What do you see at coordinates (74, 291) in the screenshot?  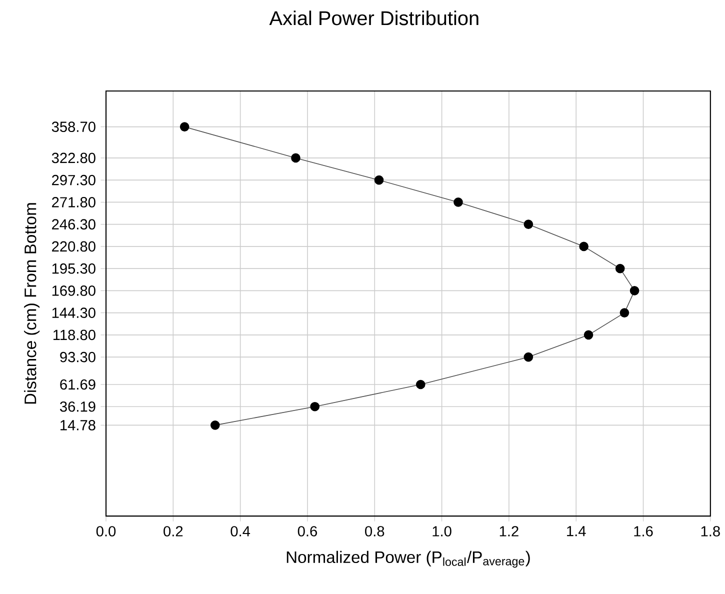 I see `y-tick-label: 169.80` at bounding box center [74, 291].